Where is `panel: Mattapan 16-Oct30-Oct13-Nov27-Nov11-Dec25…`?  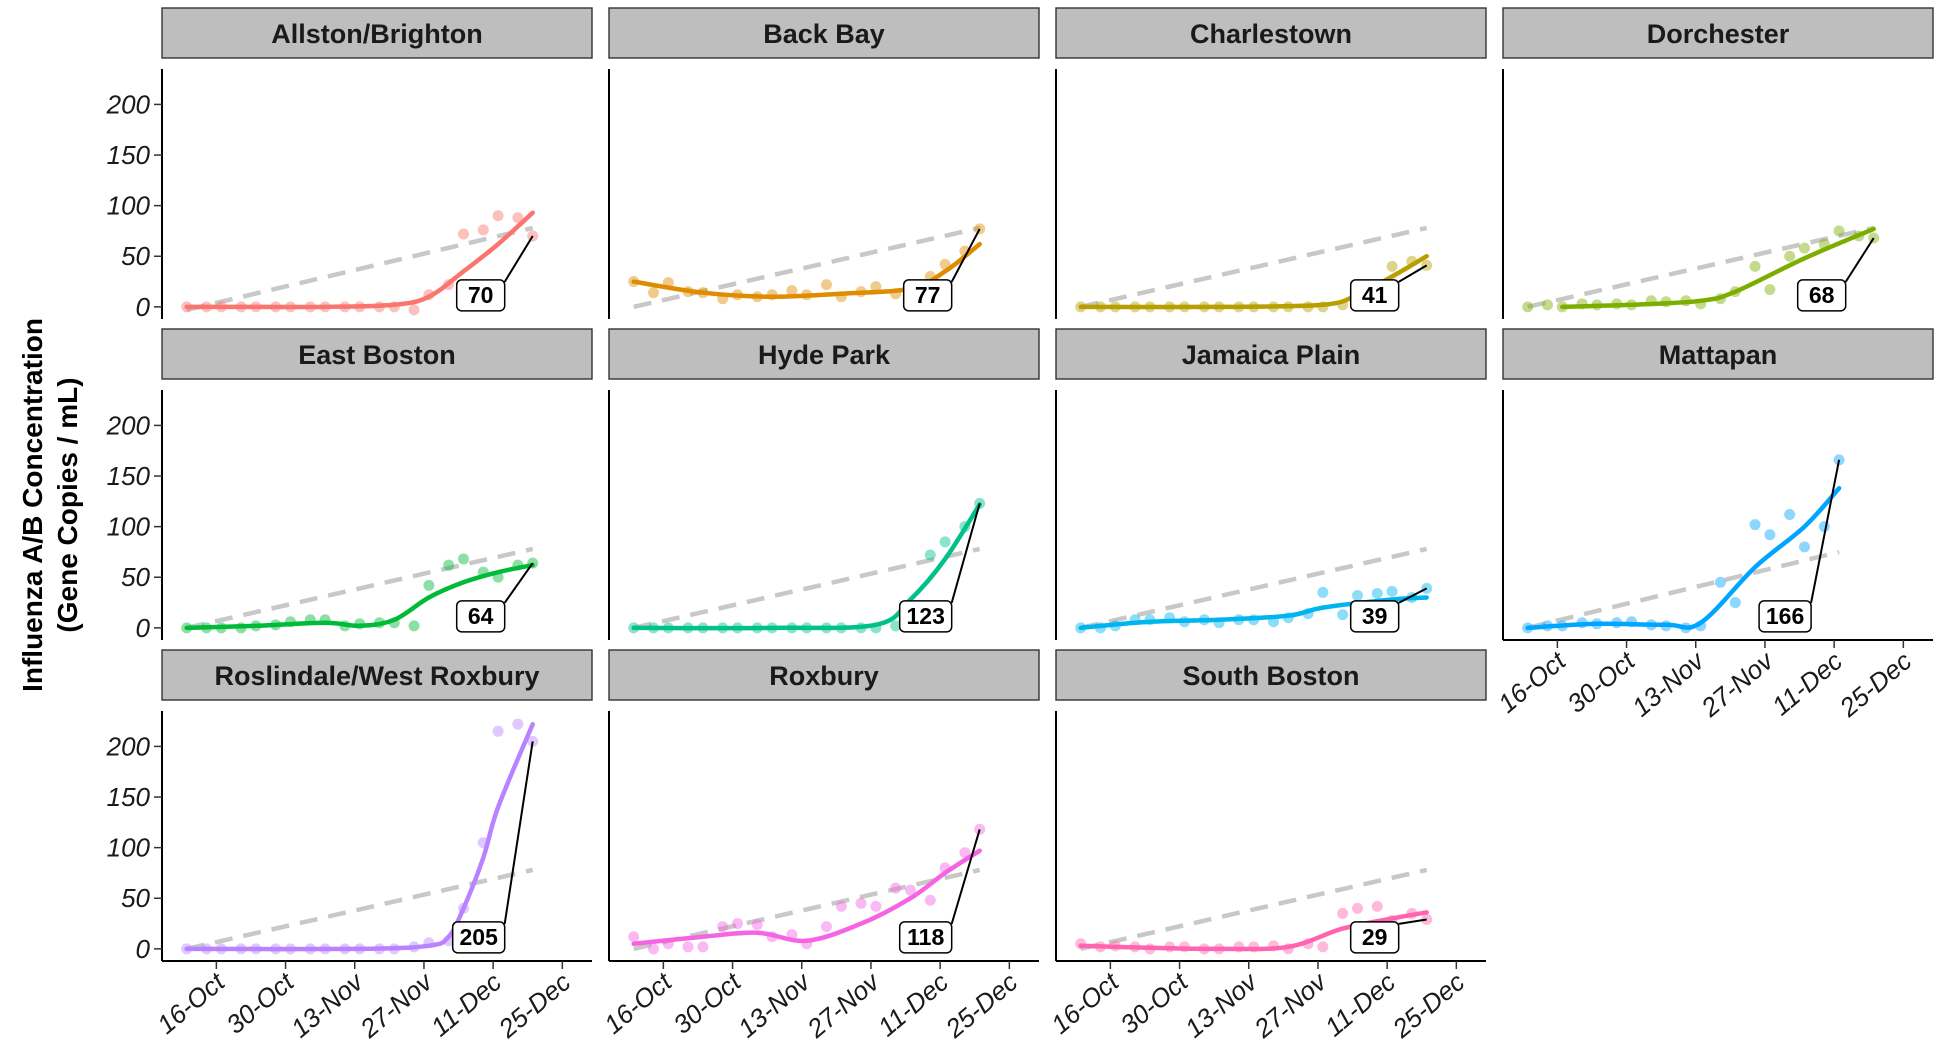
panel: Mattapan 16-Oct30-Oct13-Nov27-Nov11-Dec25… is located at coordinates (1712, 526).